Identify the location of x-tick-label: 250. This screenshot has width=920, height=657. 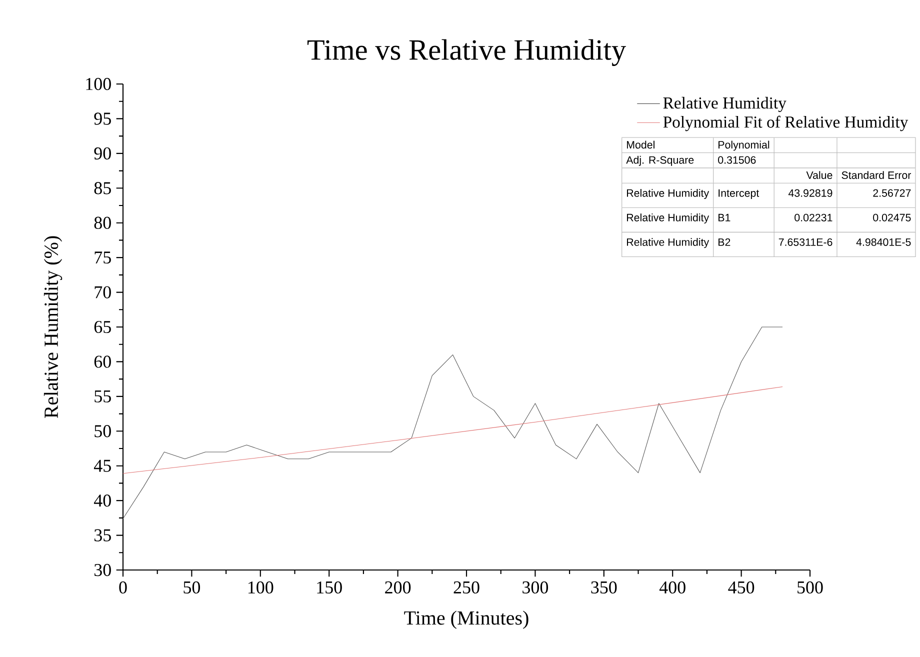
(467, 587).